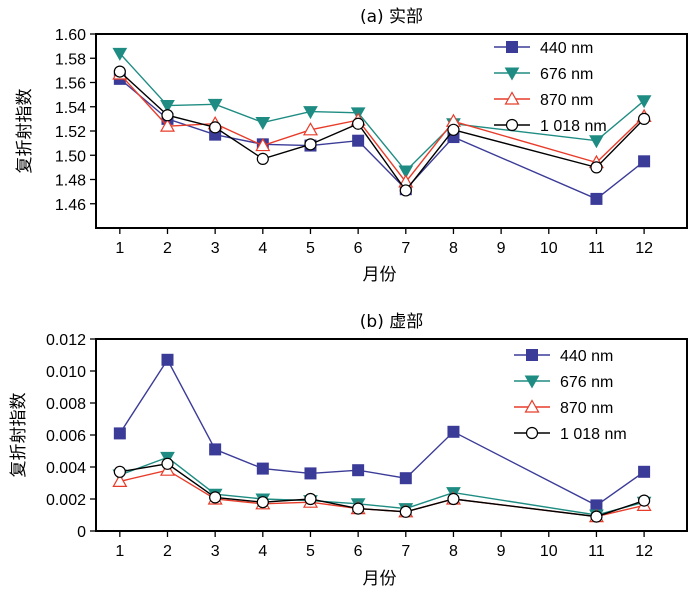  I want to click on x-tick-label: 11, so click(596, 248).